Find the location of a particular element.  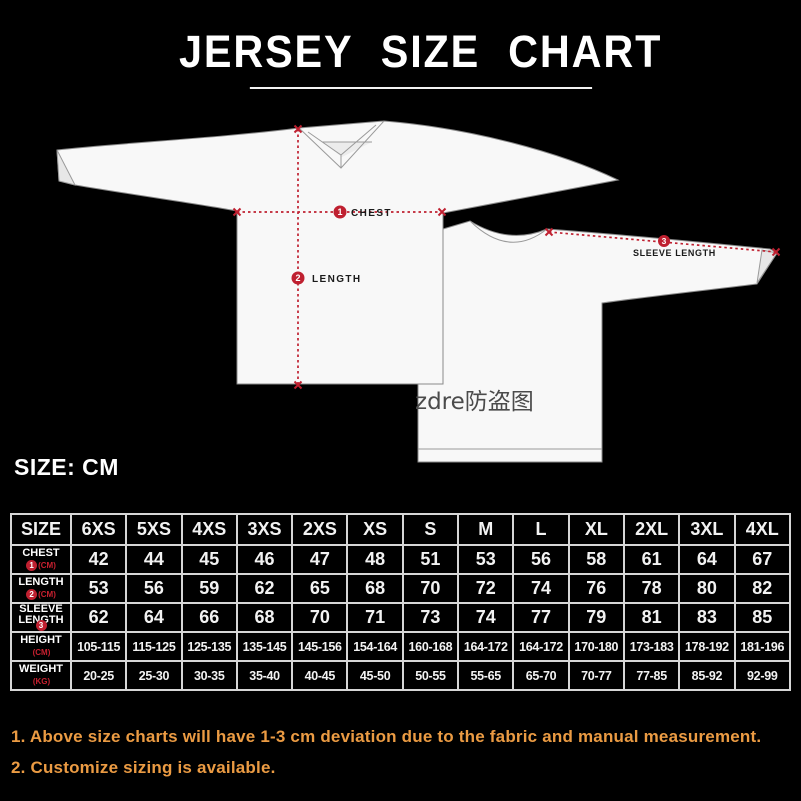

size-cell: 46 is located at coordinates (264, 559).